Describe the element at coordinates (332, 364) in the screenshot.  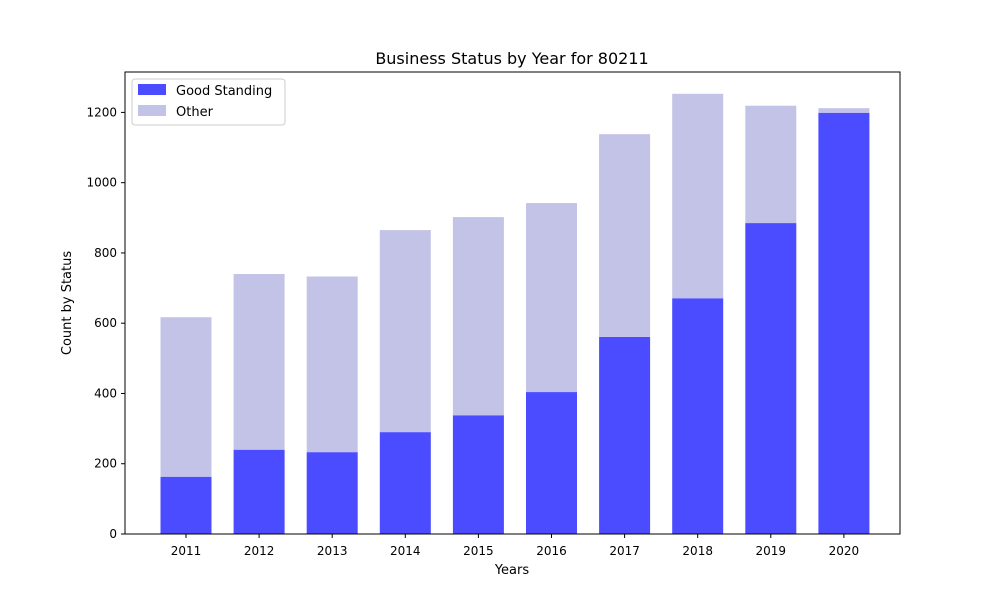
I see `bar-other-2013` at that location.